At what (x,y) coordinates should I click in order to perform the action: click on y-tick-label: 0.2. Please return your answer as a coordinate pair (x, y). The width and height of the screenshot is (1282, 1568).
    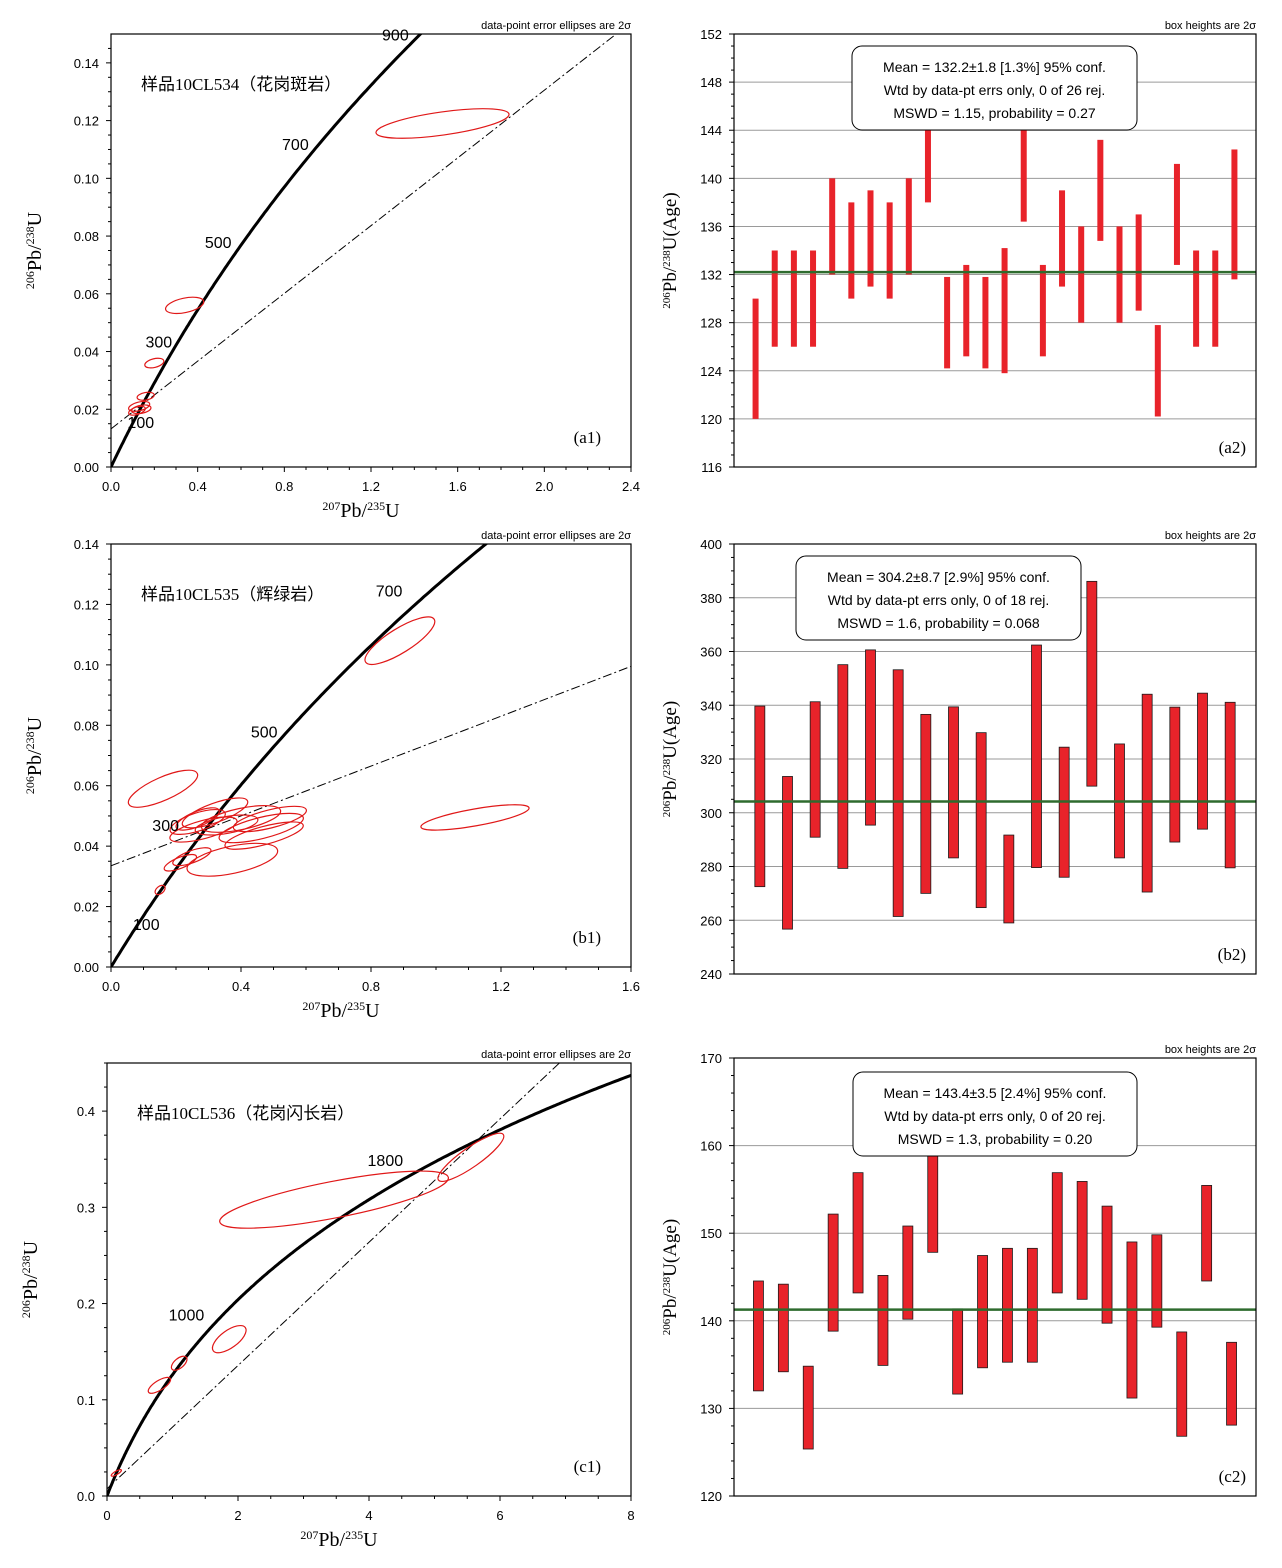
    Looking at the image, I should click on (86, 1304).